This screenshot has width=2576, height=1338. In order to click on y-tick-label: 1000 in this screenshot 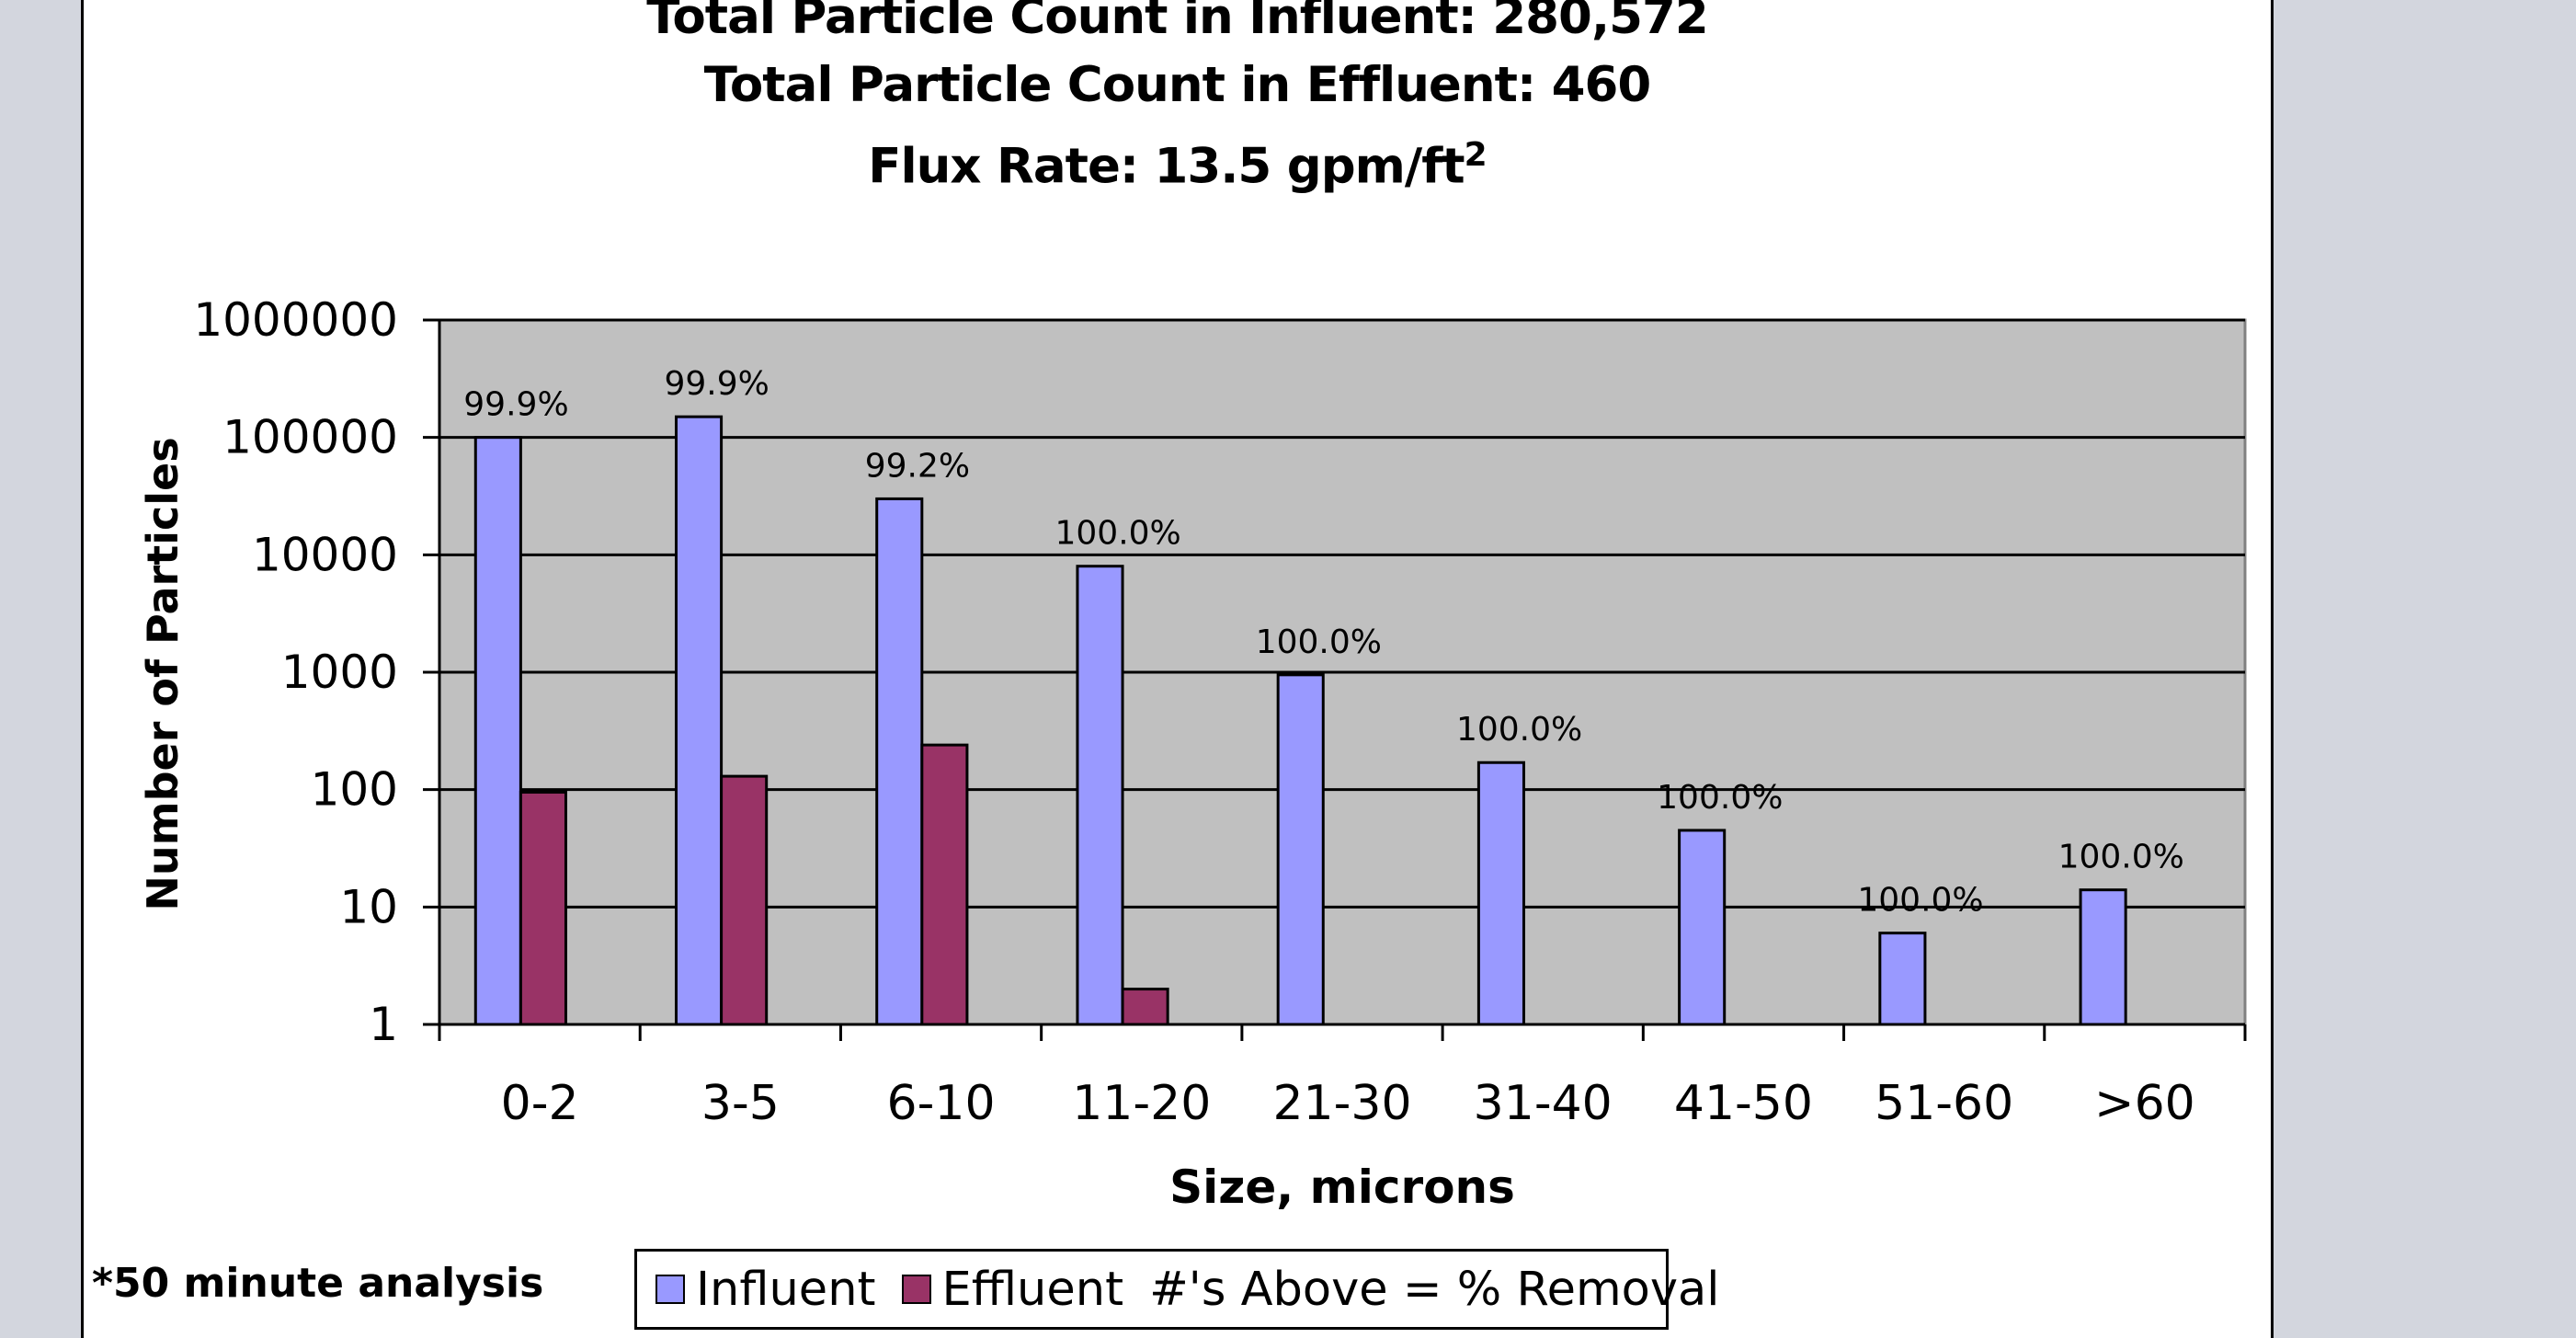, I will do `click(339, 672)`.